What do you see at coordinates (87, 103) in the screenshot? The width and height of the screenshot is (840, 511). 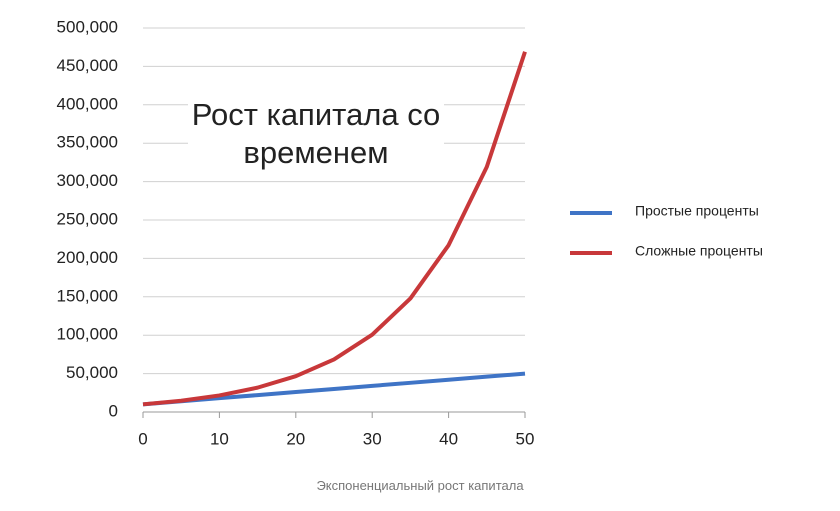 I see `y-tick-label: 400,000` at bounding box center [87, 103].